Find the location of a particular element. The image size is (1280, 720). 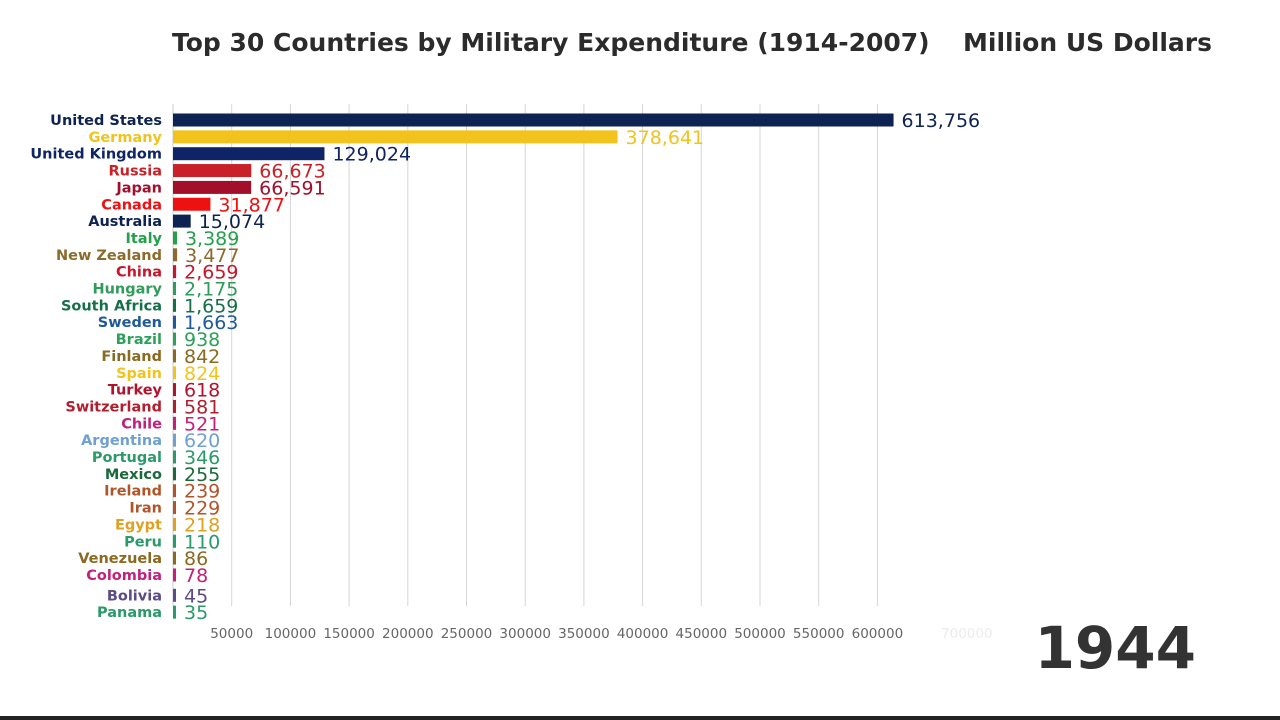

value-label: 2,175 is located at coordinates (211, 290).